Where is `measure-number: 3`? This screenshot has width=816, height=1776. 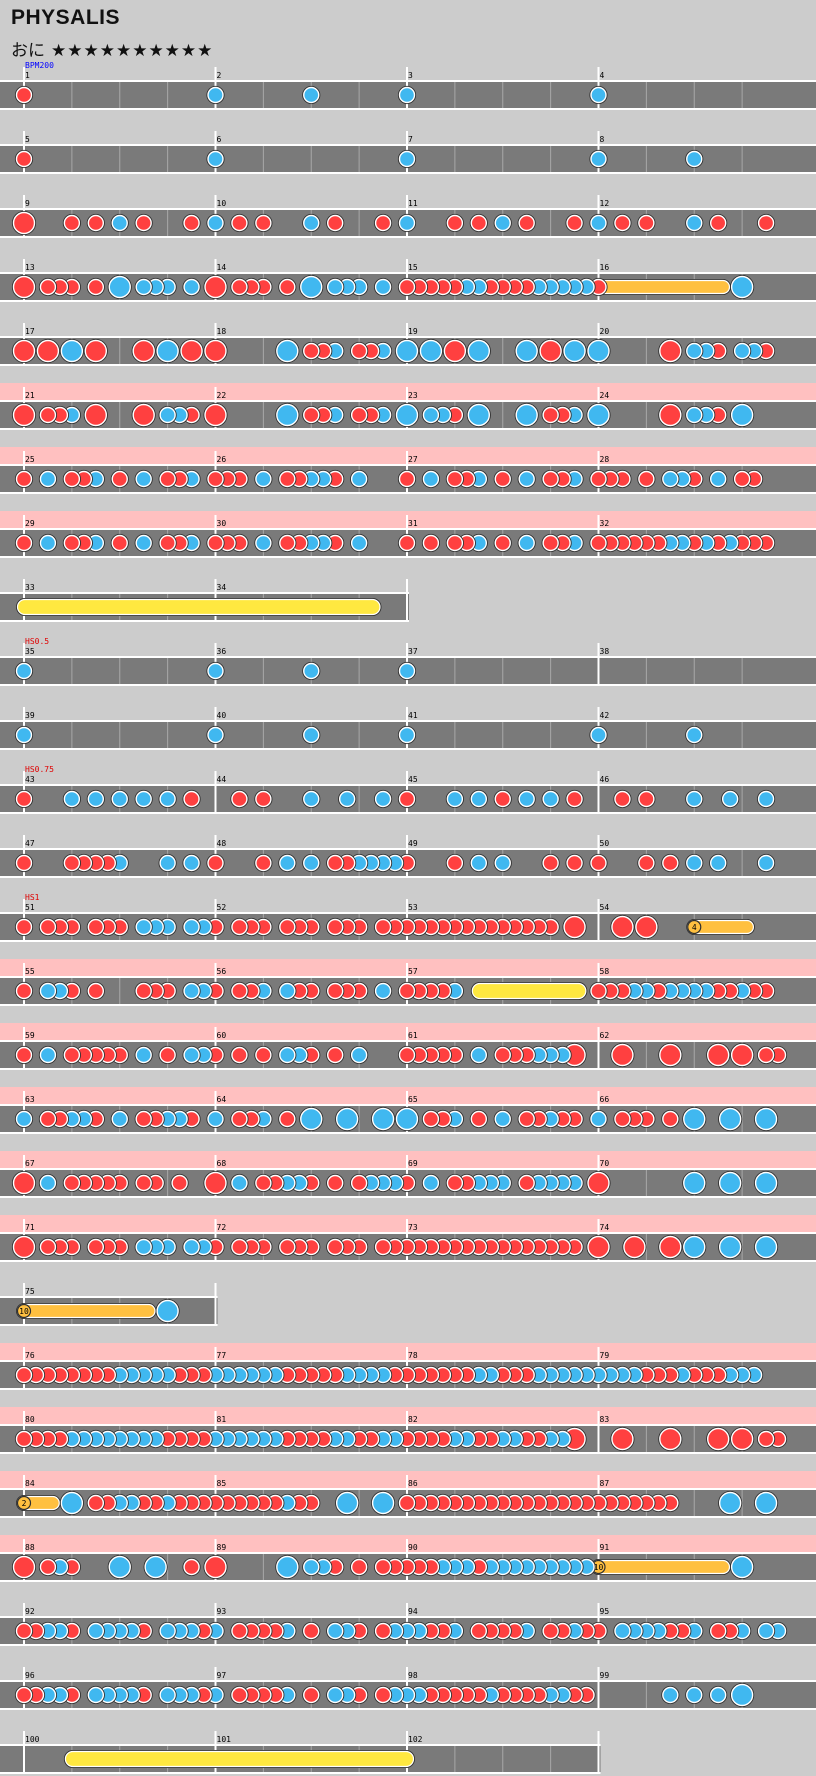 measure-number: 3 is located at coordinates (410, 75).